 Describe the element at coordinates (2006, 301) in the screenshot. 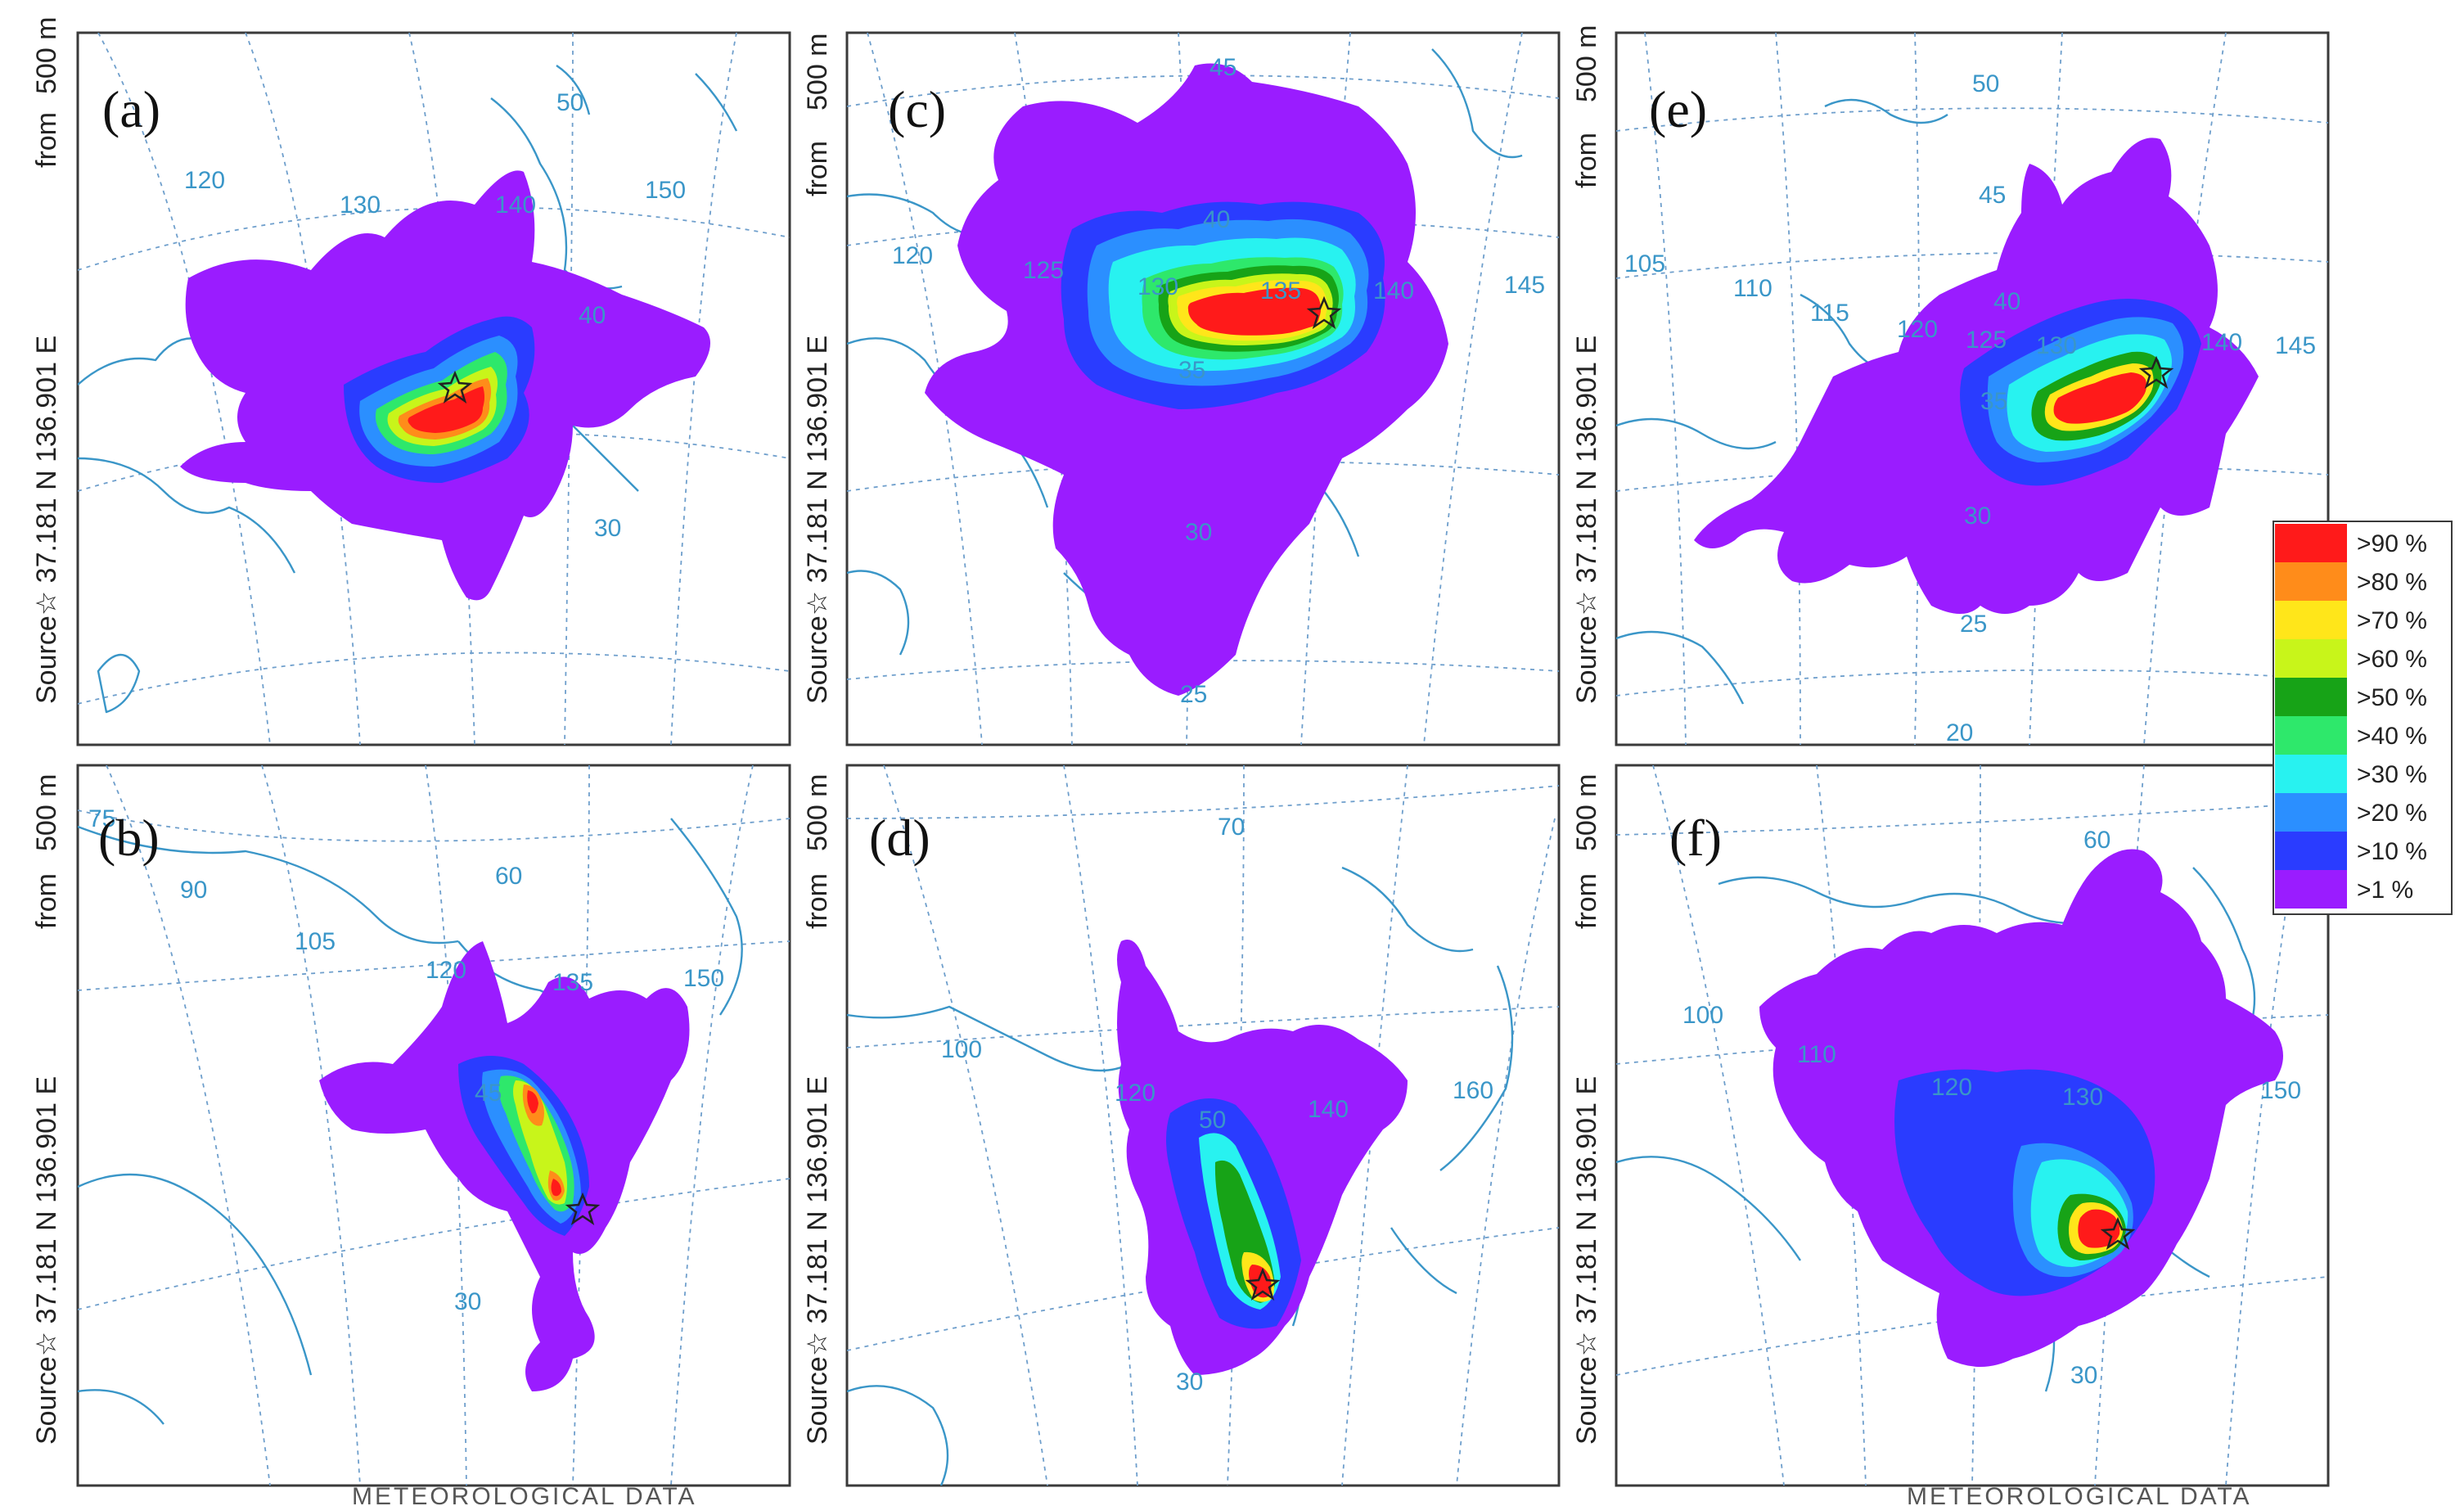

I see `panel-e-grid-label: 40` at that location.